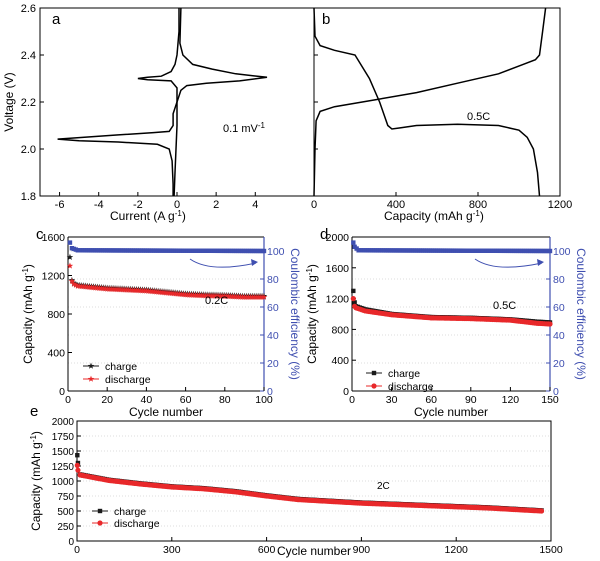  What do you see at coordinates (273, 308) in the screenshot?
I see `panel-c-y2tick-label: 60` at bounding box center [273, 308].